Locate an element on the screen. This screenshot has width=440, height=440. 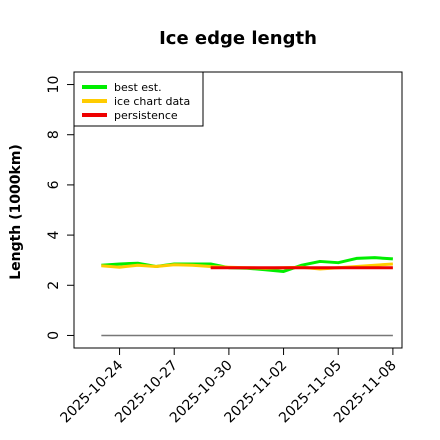
y-tick-label: 2 is located at coordinates (54, 285).